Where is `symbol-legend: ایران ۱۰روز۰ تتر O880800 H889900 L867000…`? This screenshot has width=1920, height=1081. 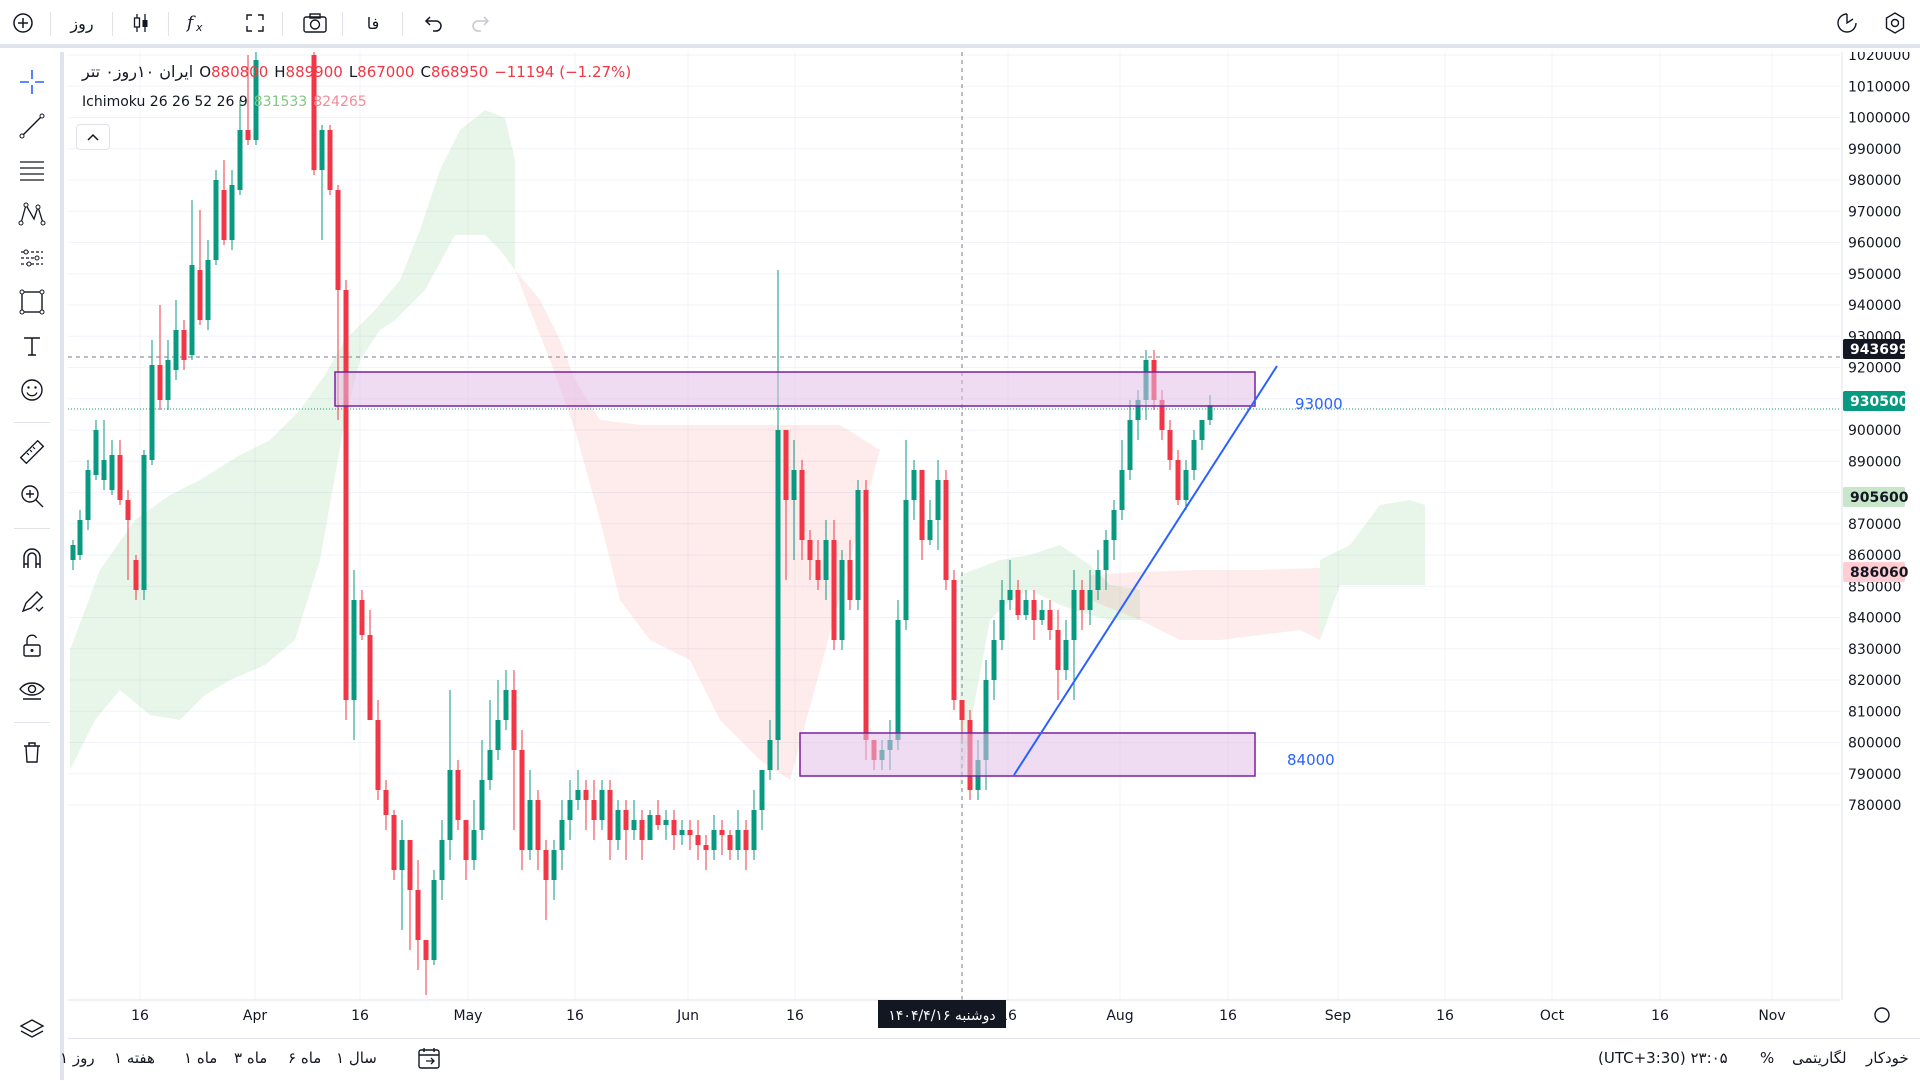 symbol-legend: ایران ۱۰روز۰ تتر O880800 H889900 L867000… is located at coordinates (356, 71).